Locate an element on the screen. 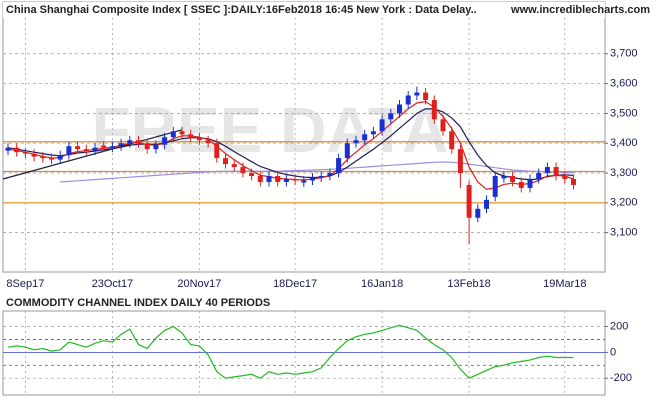  y-tick-label: 0 is located at coordinates (613, 352).